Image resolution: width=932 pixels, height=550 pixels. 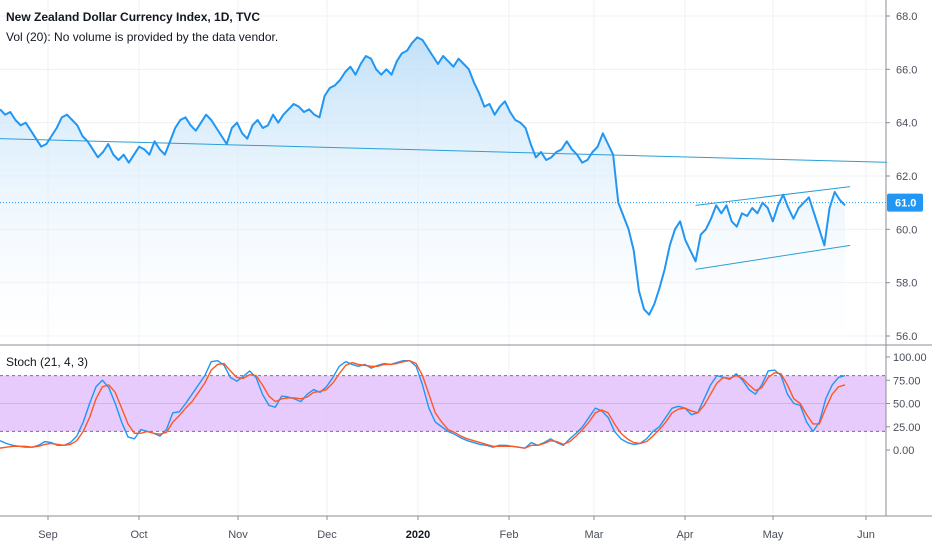 I want to click on x-tick-label: Feb, so click(x=509, y=535).